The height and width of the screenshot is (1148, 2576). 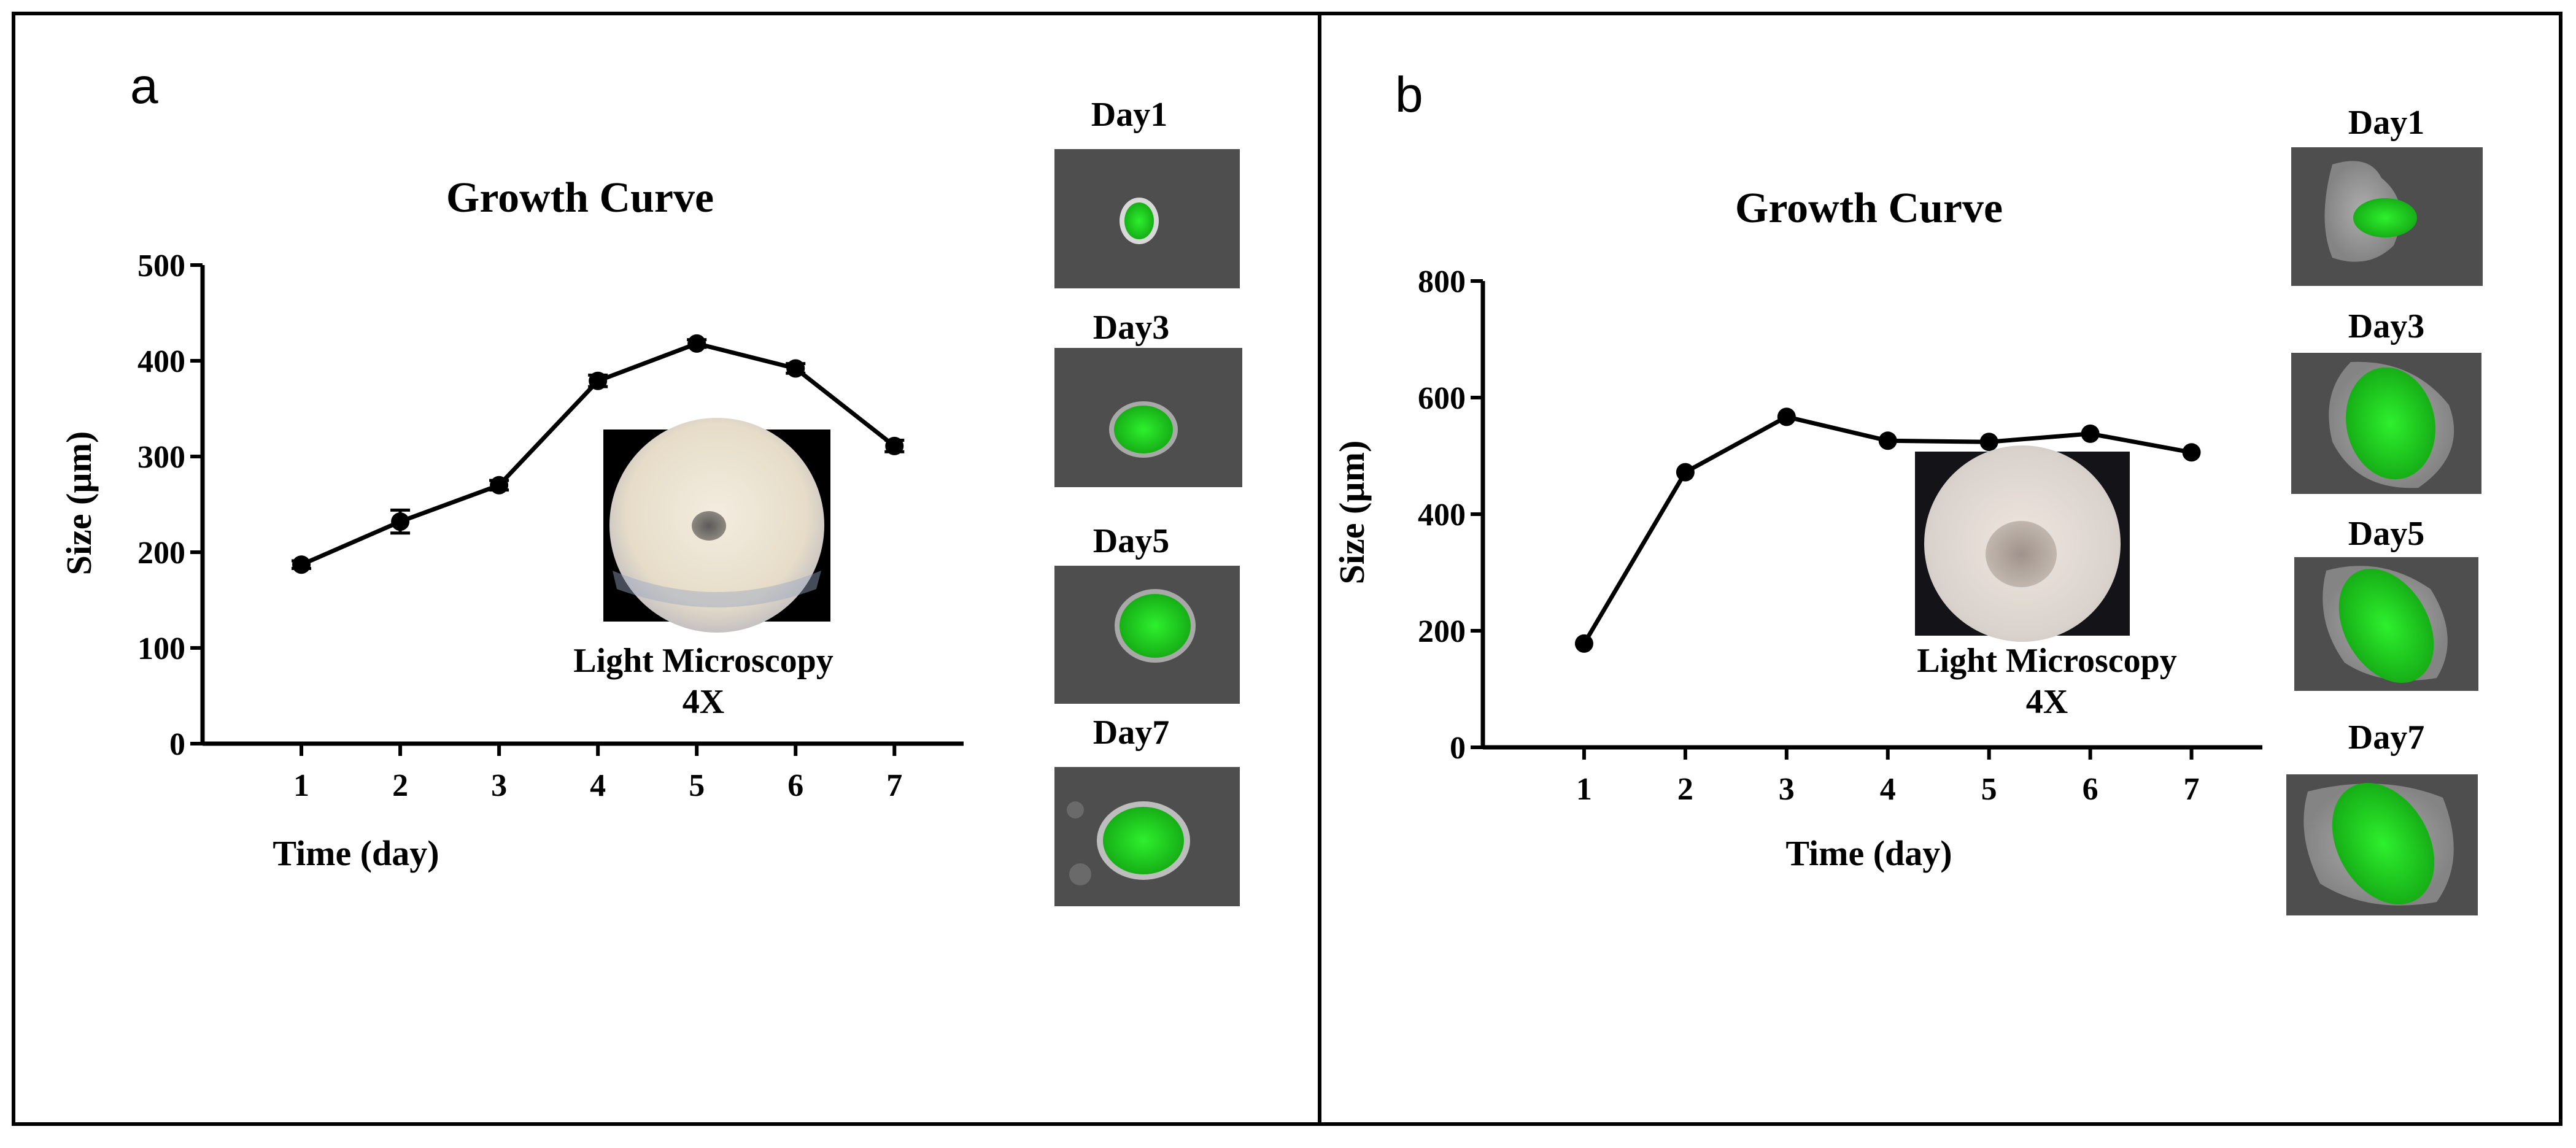 I want to click on micro-b-day1-spheroid, so click(x=2385, y=217).